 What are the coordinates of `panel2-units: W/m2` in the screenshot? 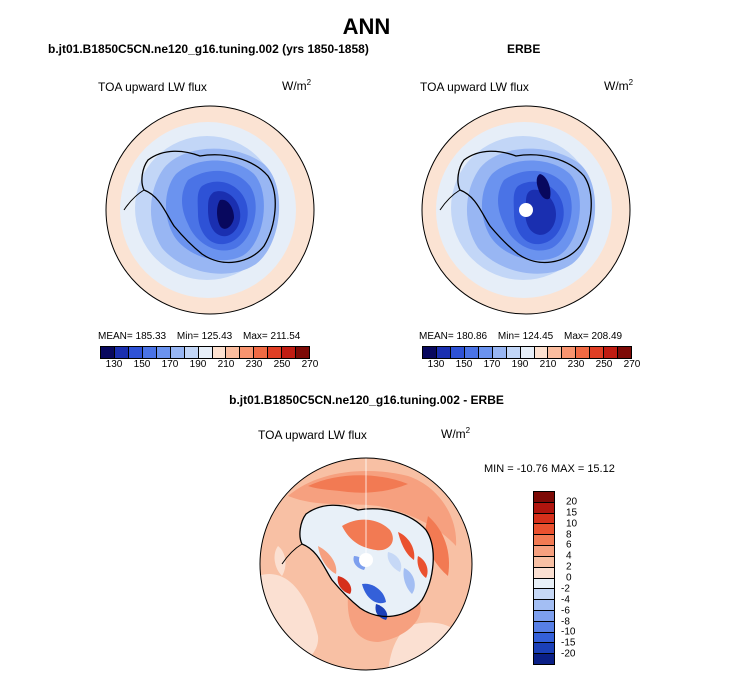 It's located at (619, 85).